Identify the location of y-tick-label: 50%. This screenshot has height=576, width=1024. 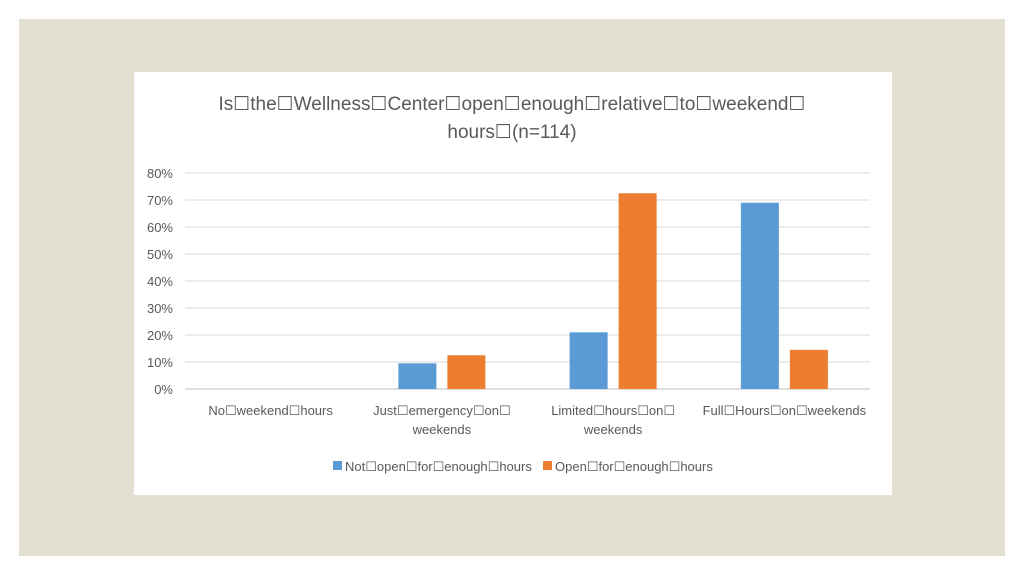
(160, 254).